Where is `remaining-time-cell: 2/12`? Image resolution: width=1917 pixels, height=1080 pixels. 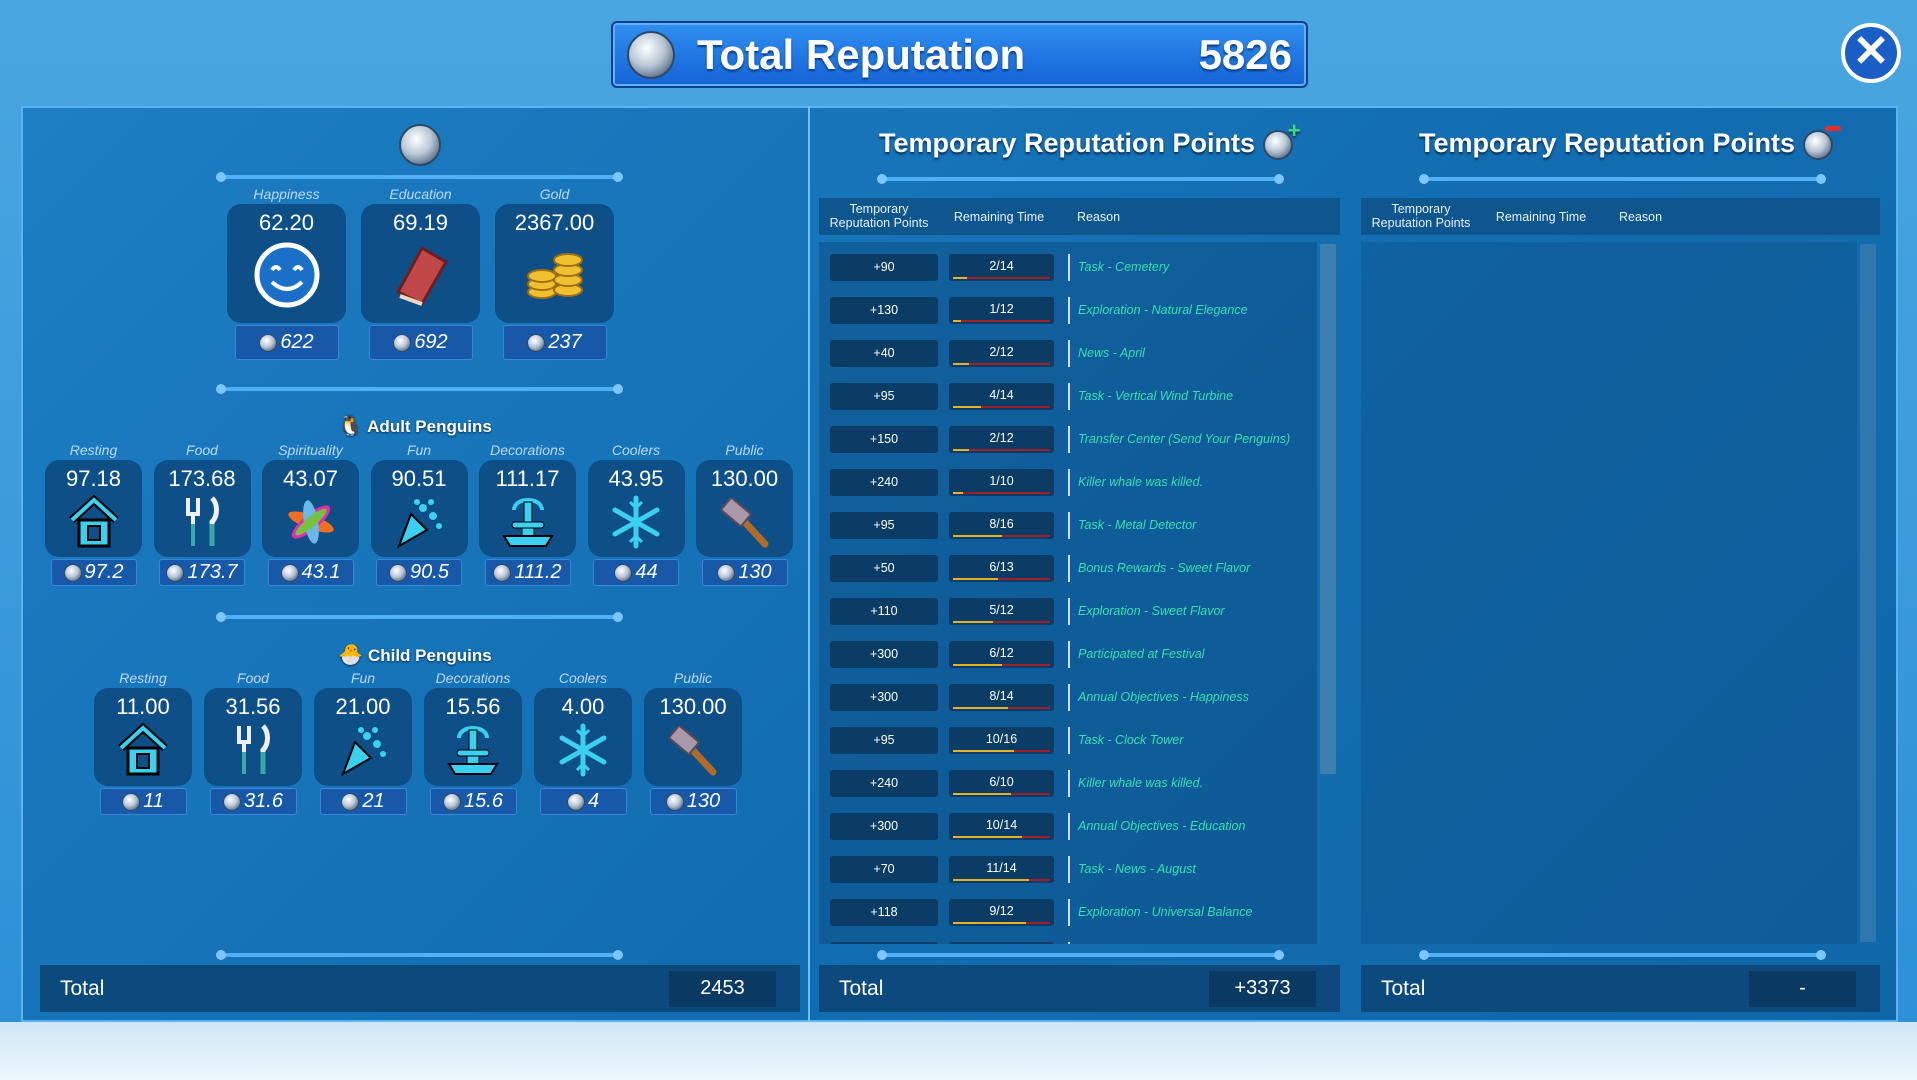 remaining-time-cell: 2/12 is located at coordinates (1001, 439).